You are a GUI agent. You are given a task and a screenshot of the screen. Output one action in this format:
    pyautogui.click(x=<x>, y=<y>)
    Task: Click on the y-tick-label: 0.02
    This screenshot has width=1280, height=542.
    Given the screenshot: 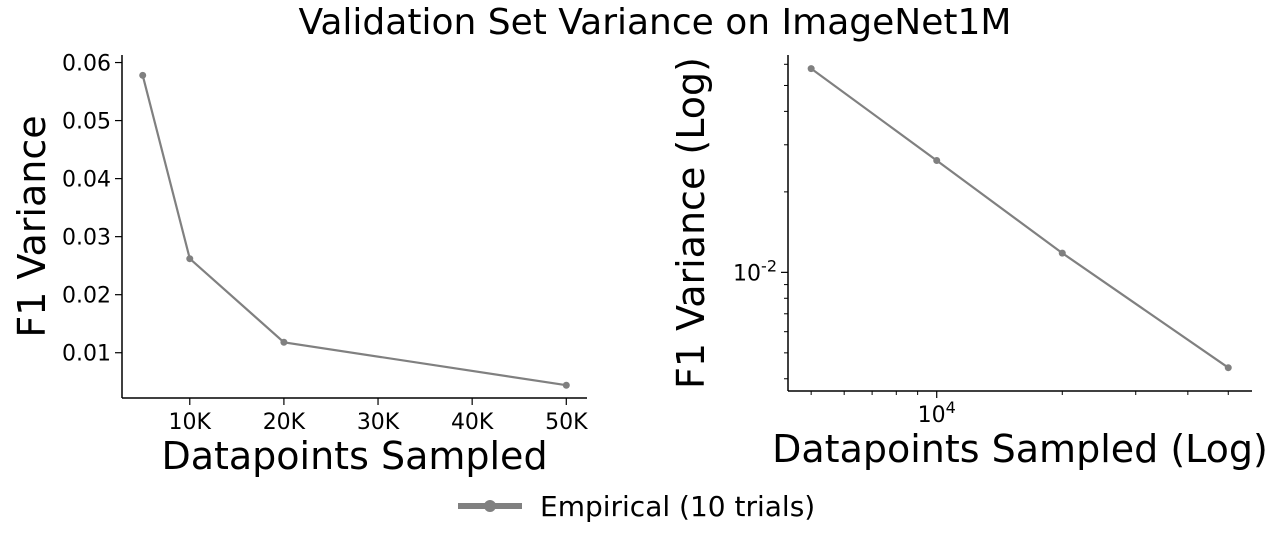 What is the action you would take?
    pyautogui.click(x=86, y=296)
    